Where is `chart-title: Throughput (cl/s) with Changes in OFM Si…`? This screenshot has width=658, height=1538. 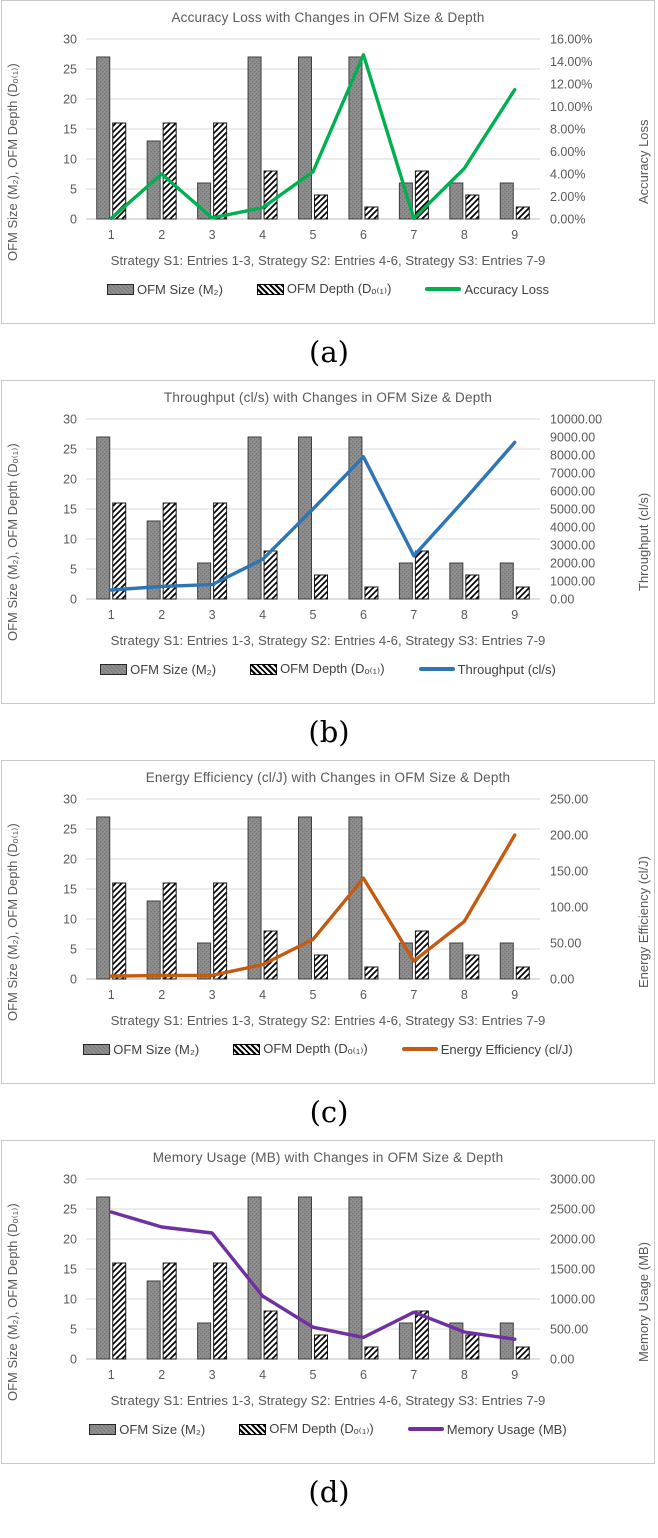 chart-title: Throughput (cl/s) with Changes in OFM Si… is located at coordinates (328, 397).